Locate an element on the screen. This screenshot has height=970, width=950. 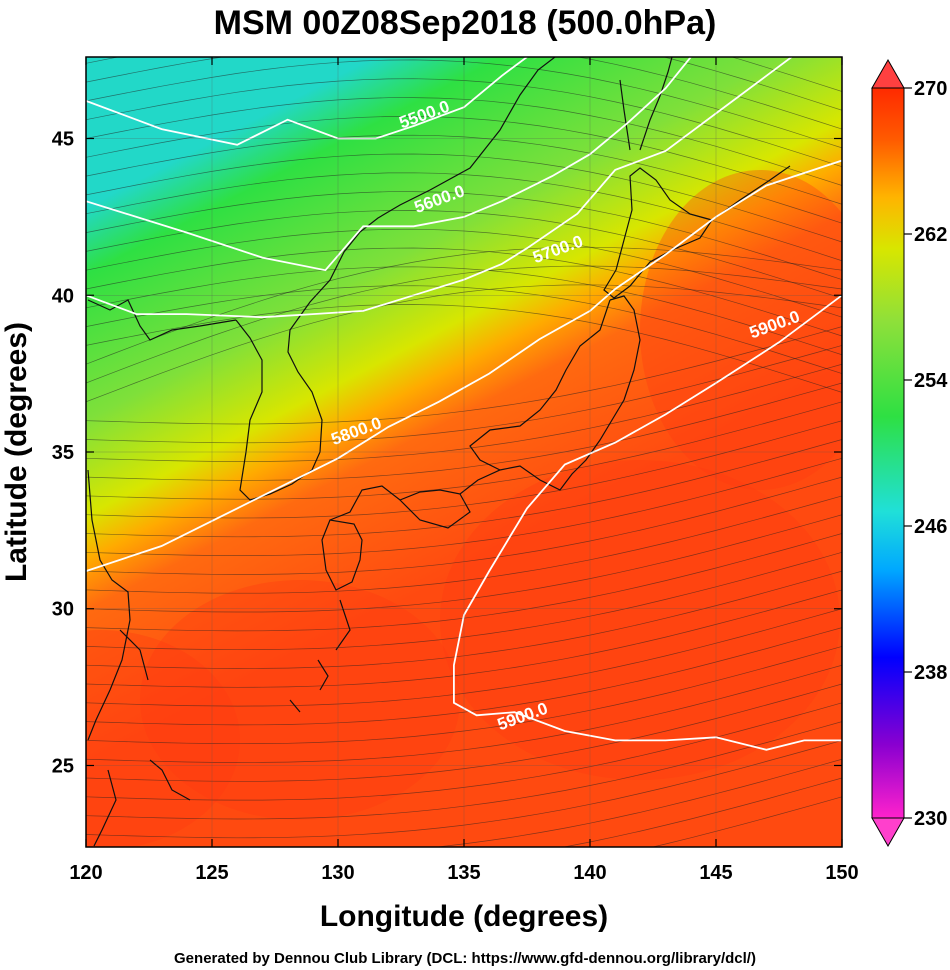
colorbar-top-arrow is located at coordinates (888, 73).